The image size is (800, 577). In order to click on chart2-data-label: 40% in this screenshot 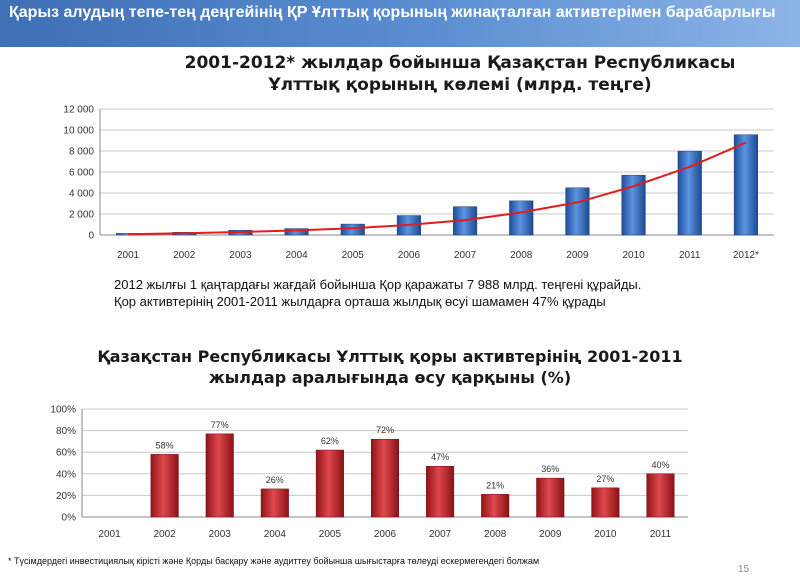, I will do `click(660, 465)`.